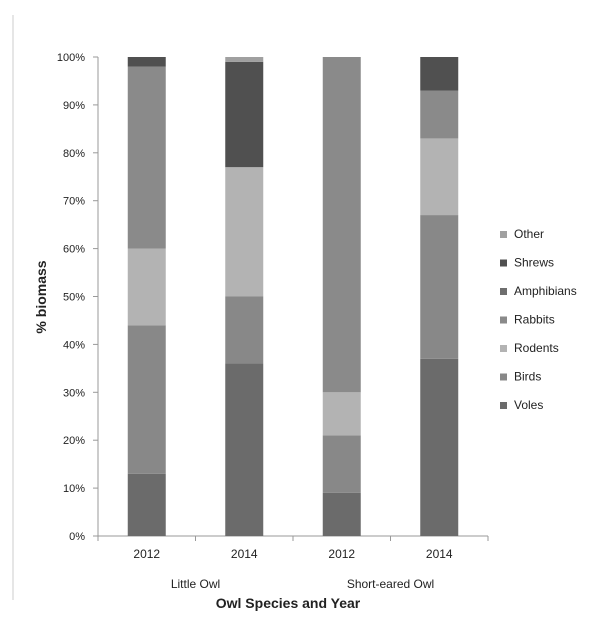 This screenshot has width=591, height=621. What do you see at coordinates (74, 250) in the screenshot?
I see `y-tick-label: 60%` at bounding box center [74, 250].